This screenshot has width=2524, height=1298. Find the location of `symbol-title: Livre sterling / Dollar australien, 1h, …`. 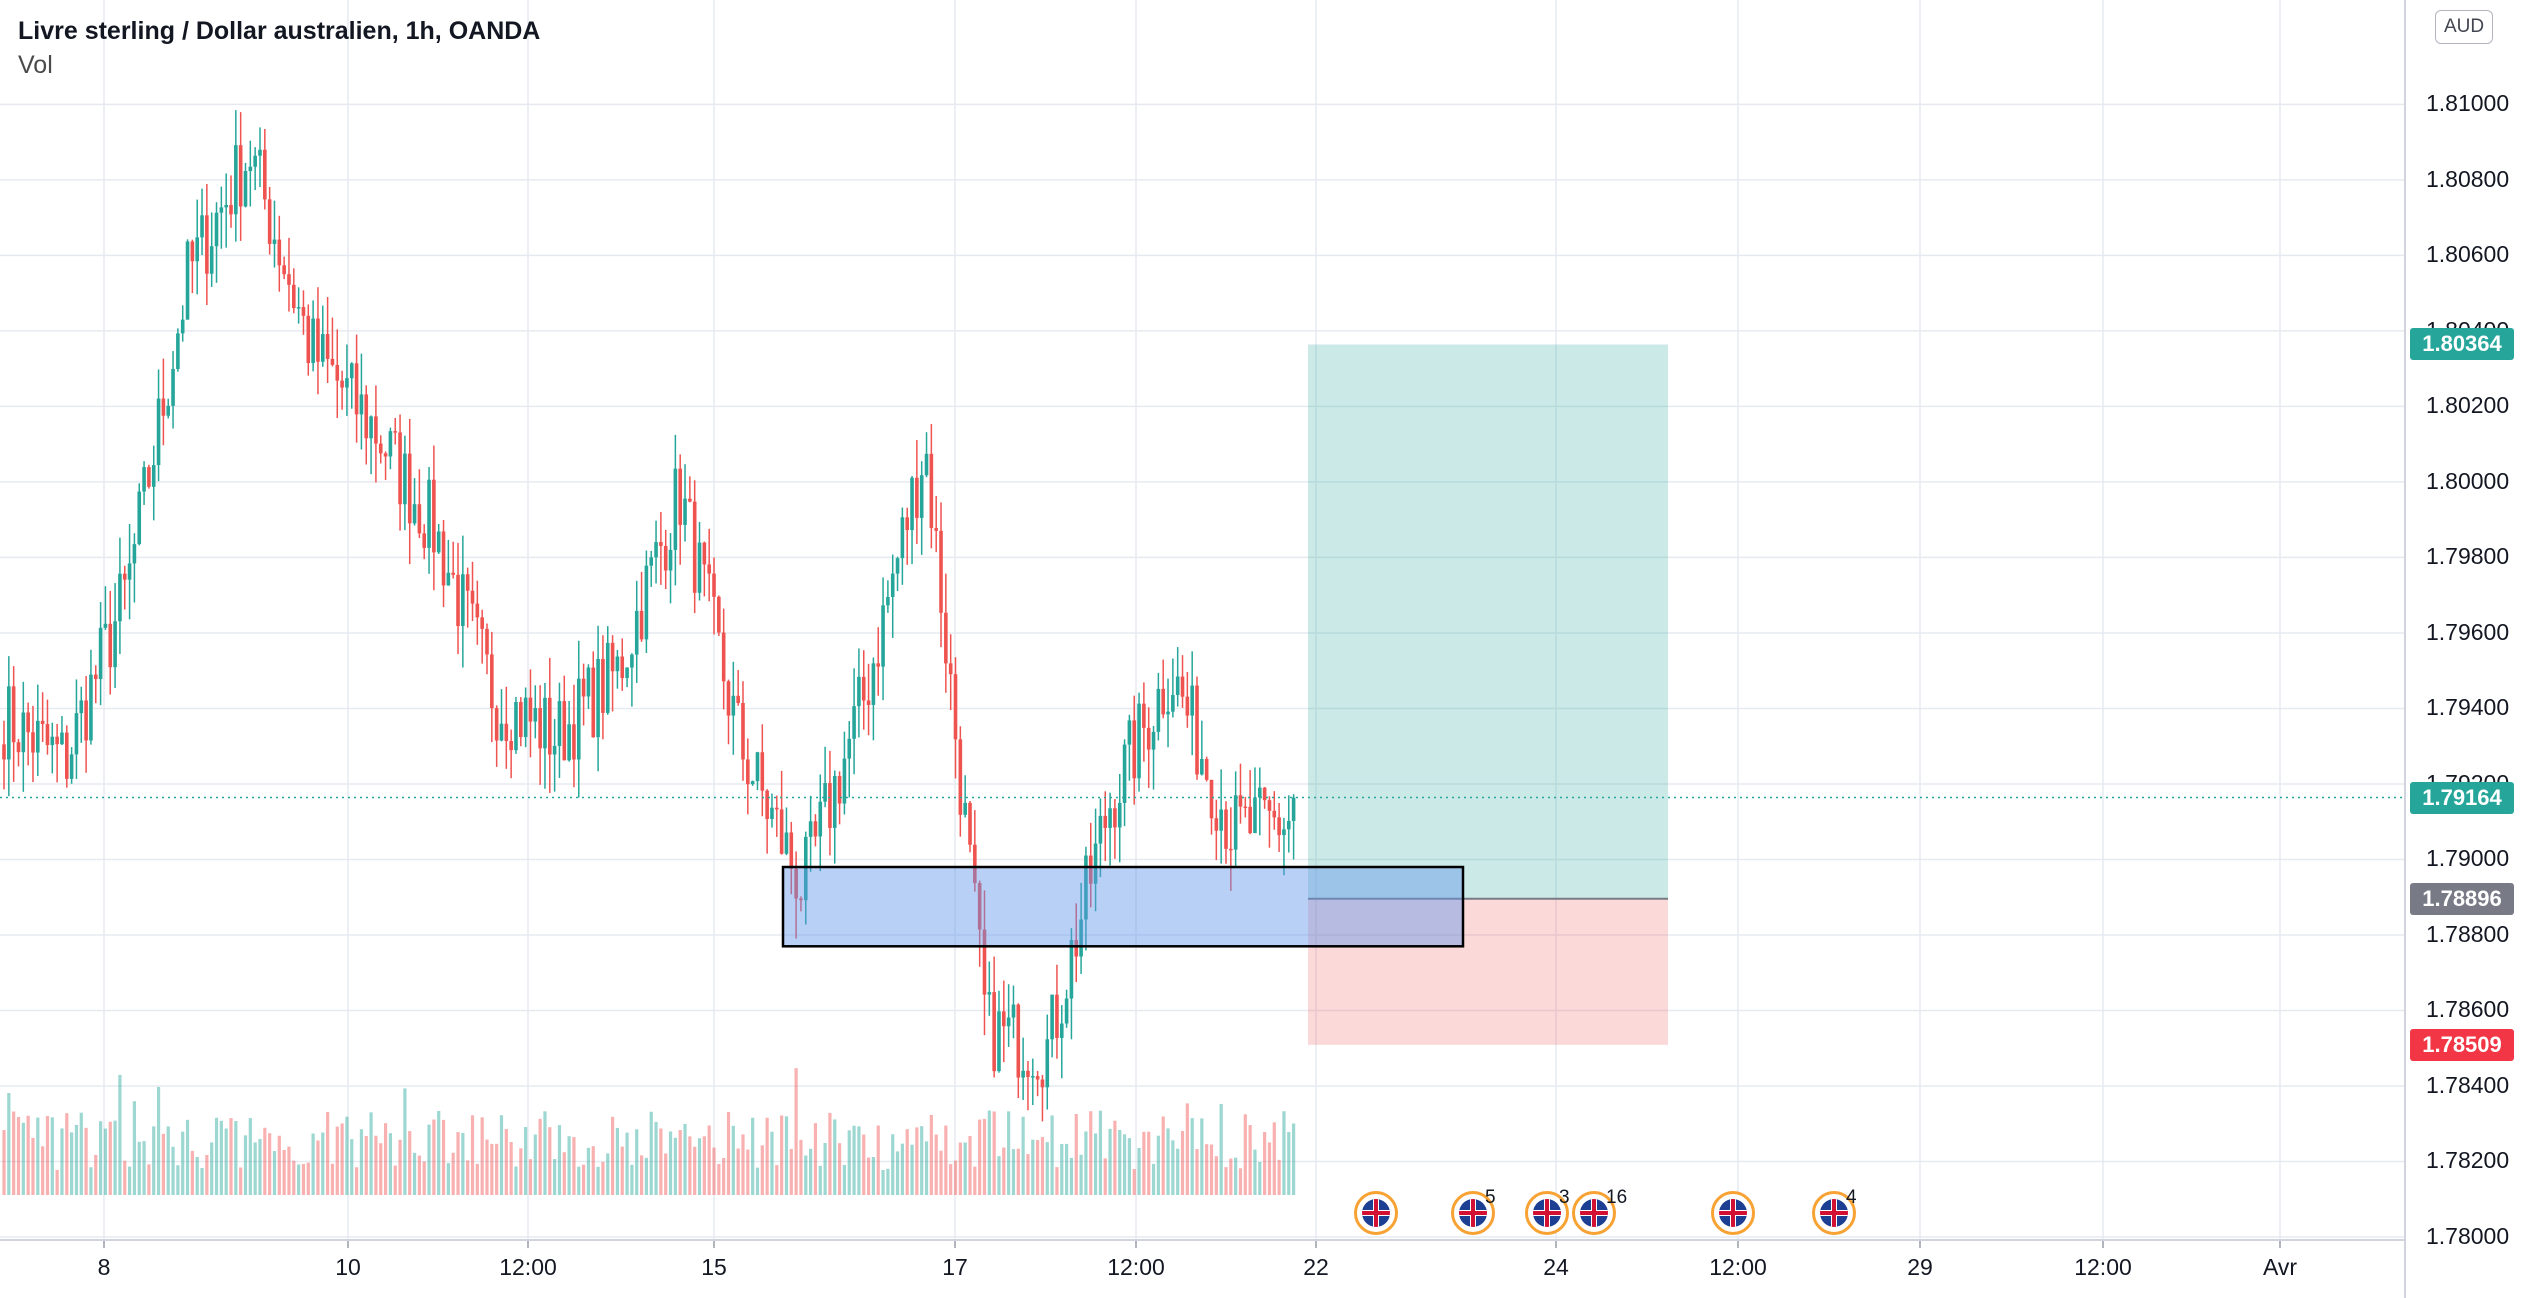

symbol-title: Livre sterling / Dollar australien, 1h, … is located at coordinates (279, 31).